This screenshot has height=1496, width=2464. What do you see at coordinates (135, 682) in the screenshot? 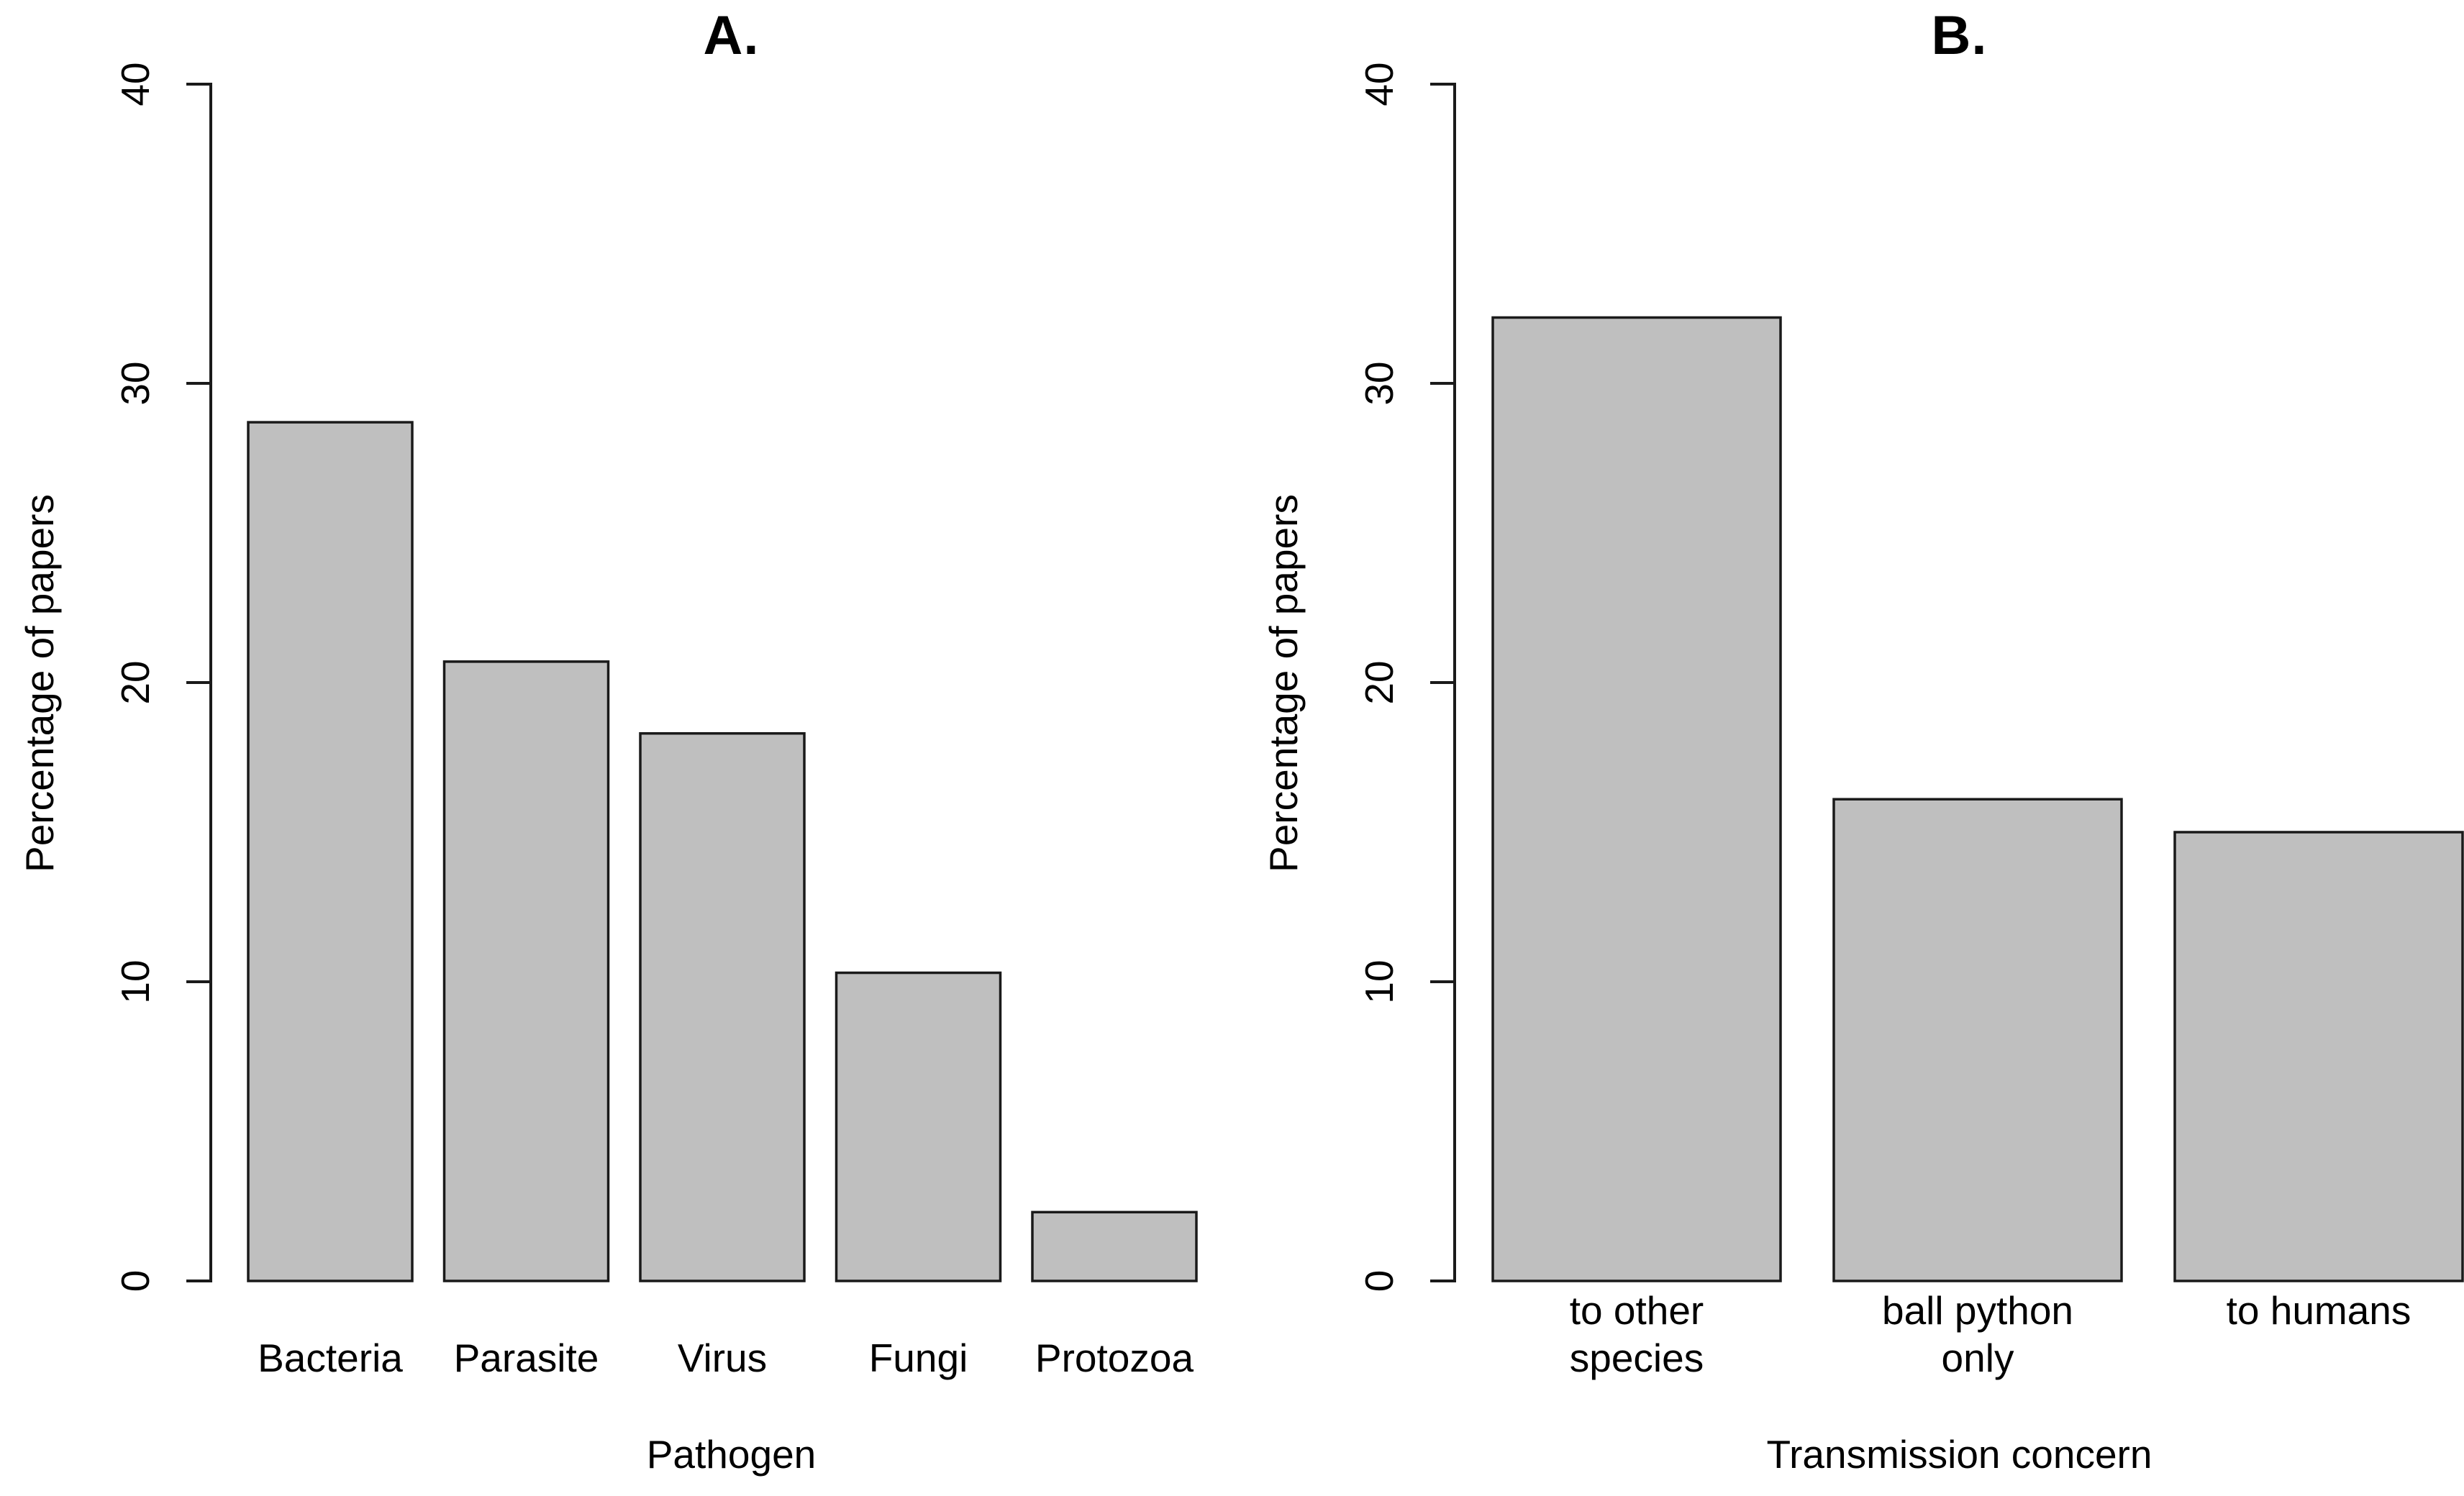
I see `panel-a-tick-label-20: 20` at bounding box center [135, 682].